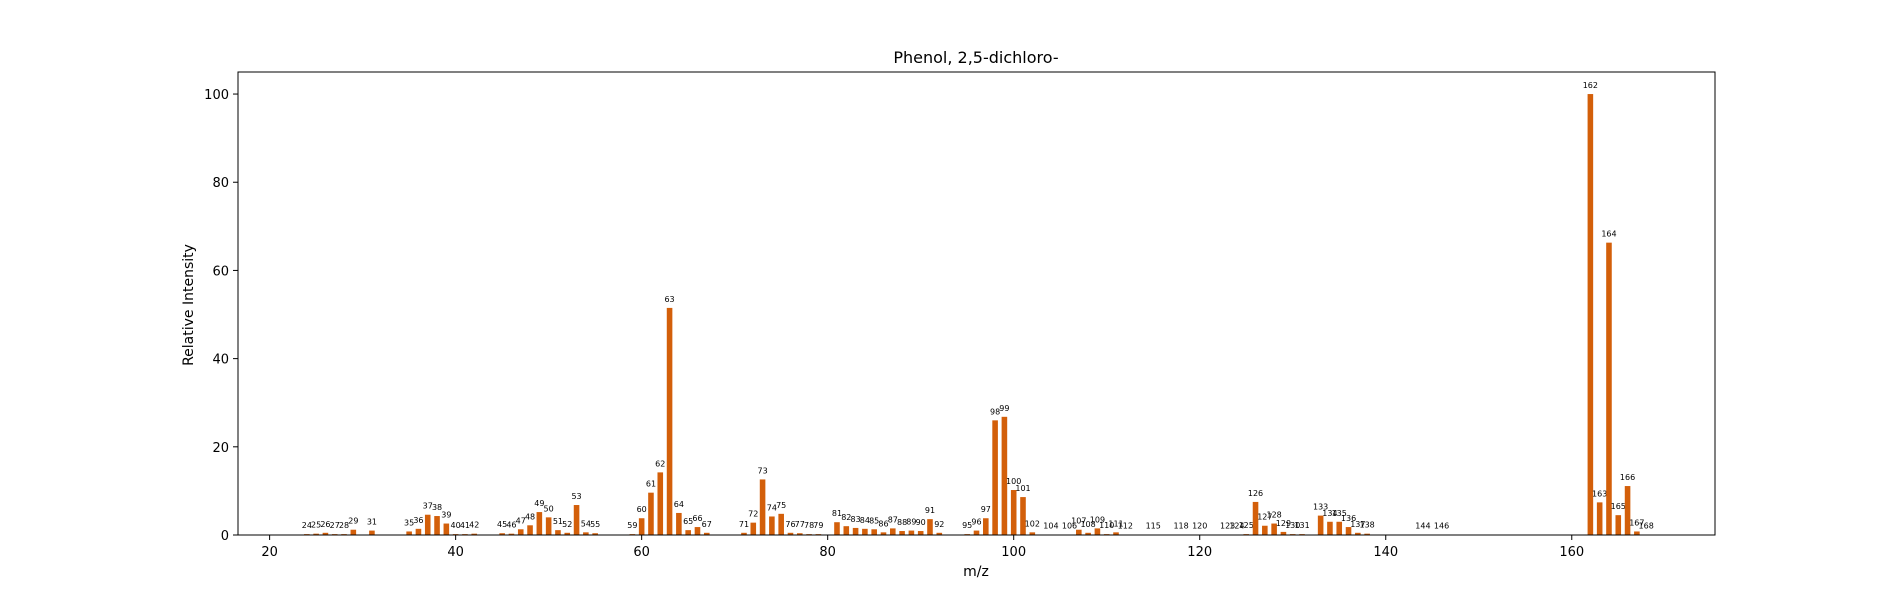 The image size is (1900, 604). I want to click on bar-label-mz-55: 55, so click(595, 524).